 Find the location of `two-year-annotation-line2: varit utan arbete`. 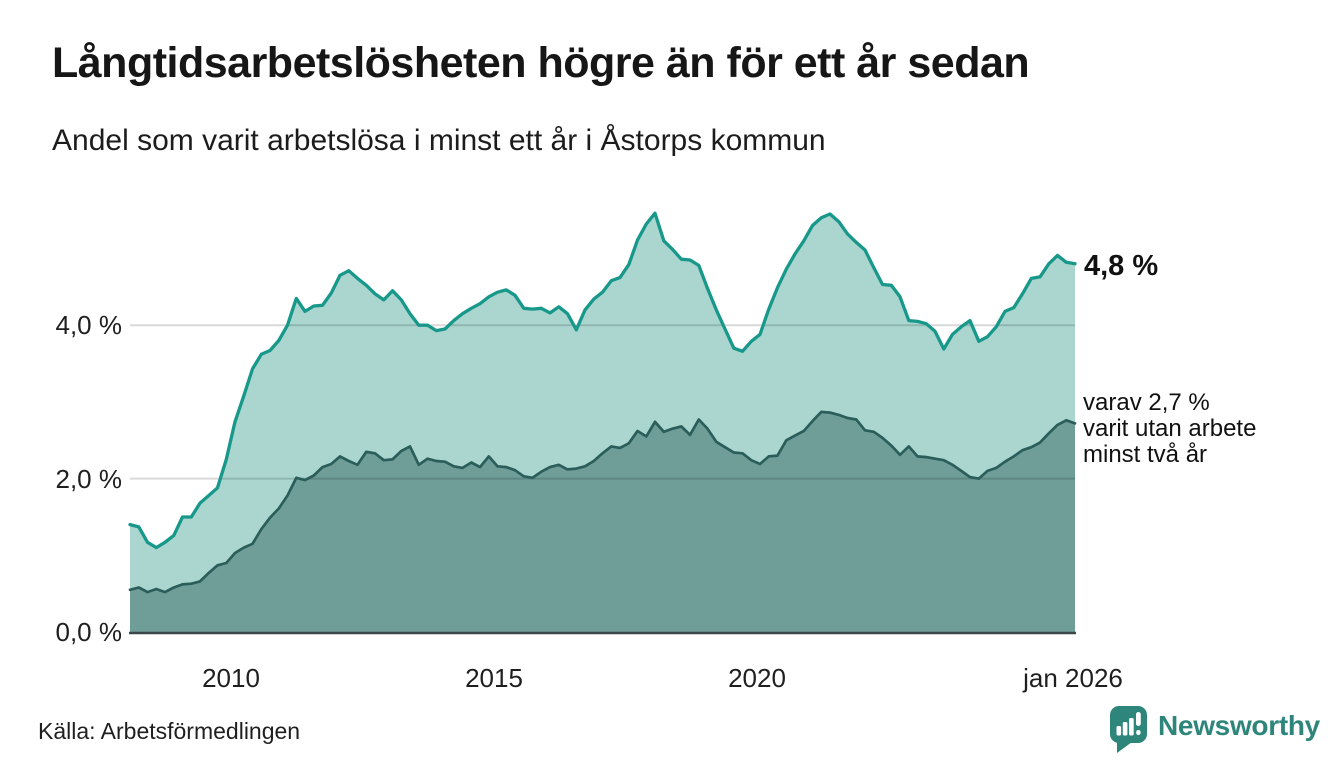

two-year-annotation-line2: varit utan arbete is located at coordinates (1170, 428).